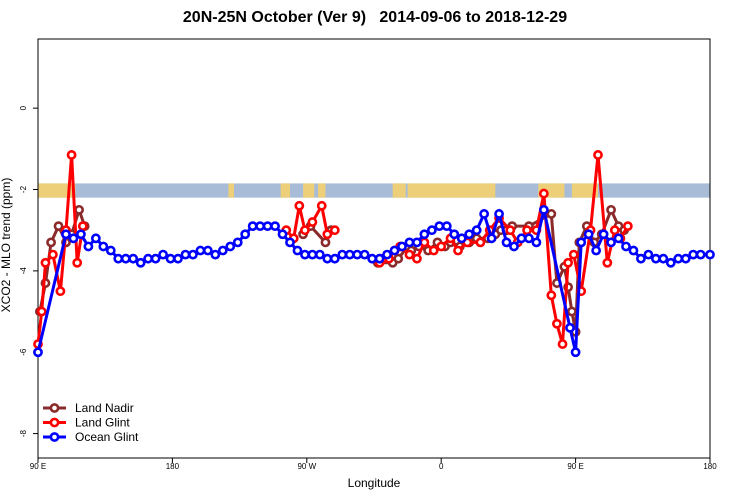 This screenshot has height=500, width=750. What do you see at coordinates (104, 408) in the screenshot?
I see `legend-label: Land Nadir` at bounding box center [104, 408].